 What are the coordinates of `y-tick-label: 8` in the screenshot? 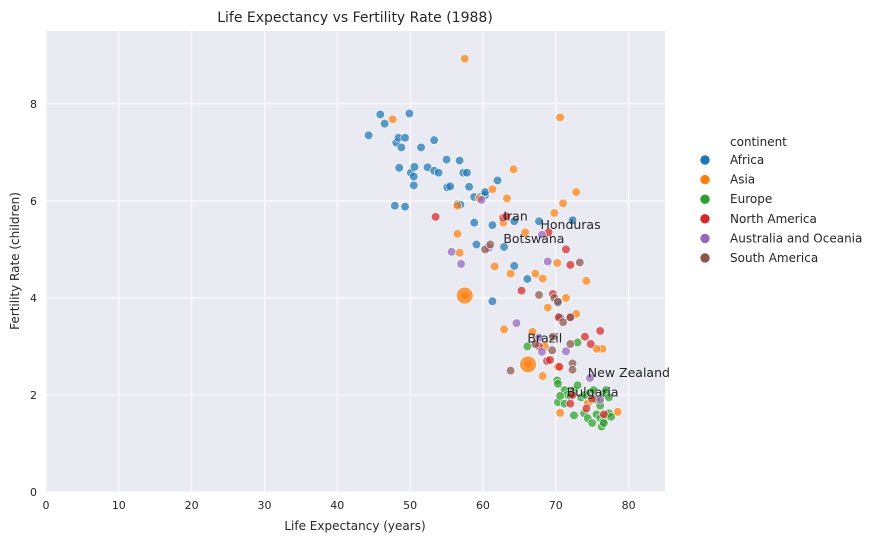 It's located at (33, 104).